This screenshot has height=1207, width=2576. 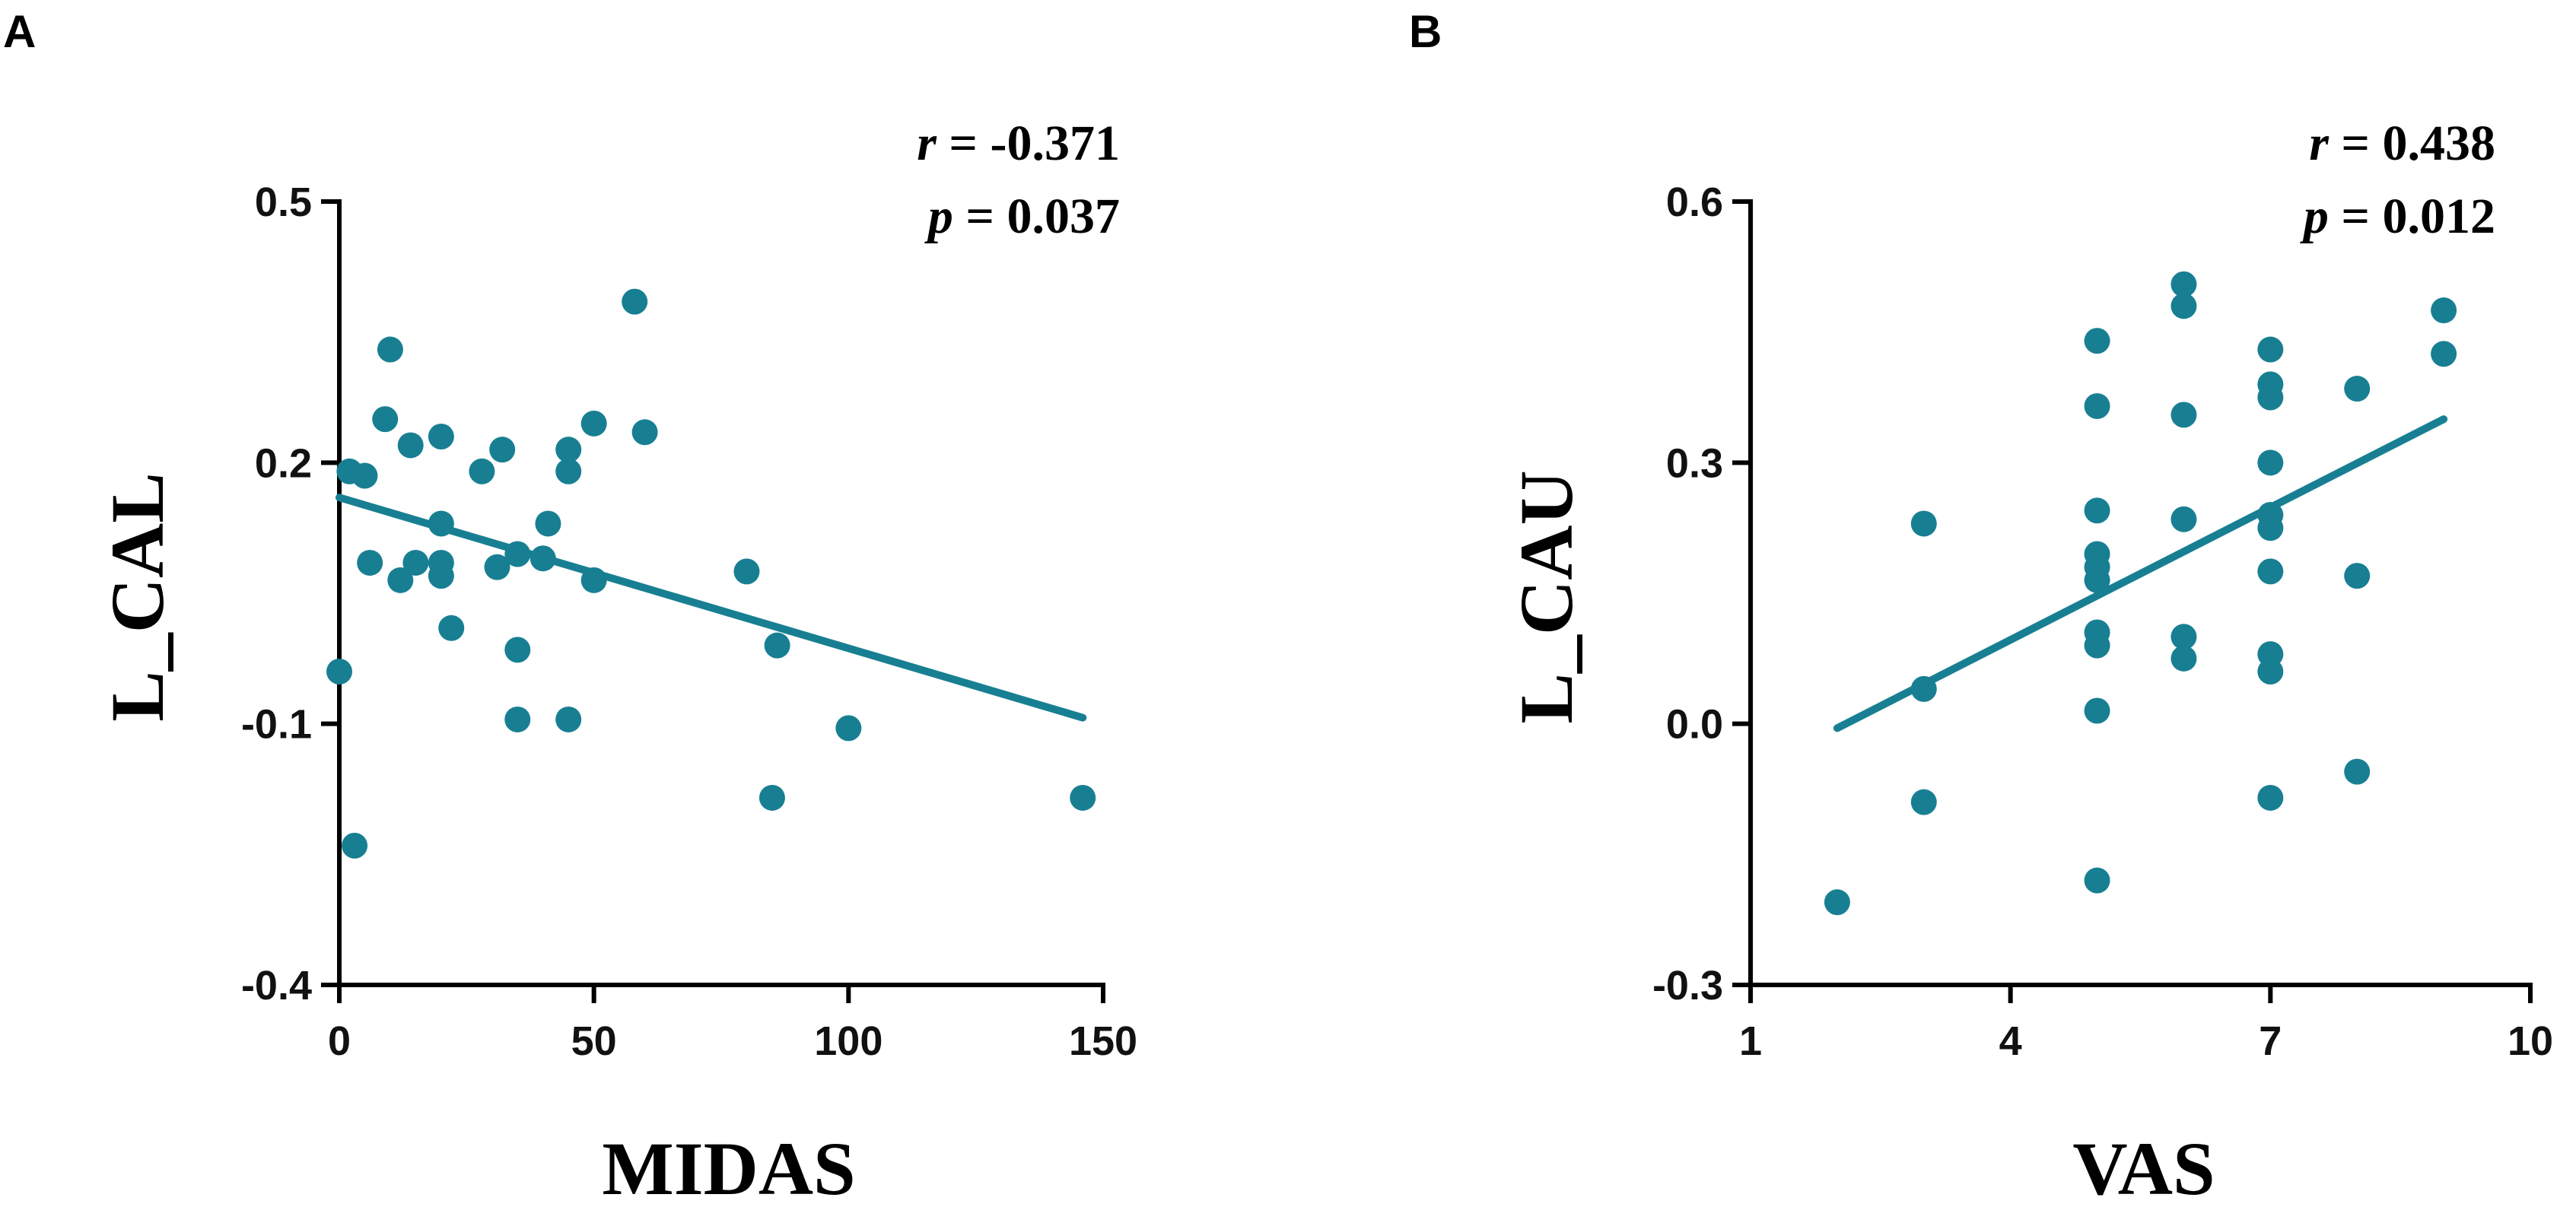 I want to click on fit-line-group-b, so click(x=2140, y=573).